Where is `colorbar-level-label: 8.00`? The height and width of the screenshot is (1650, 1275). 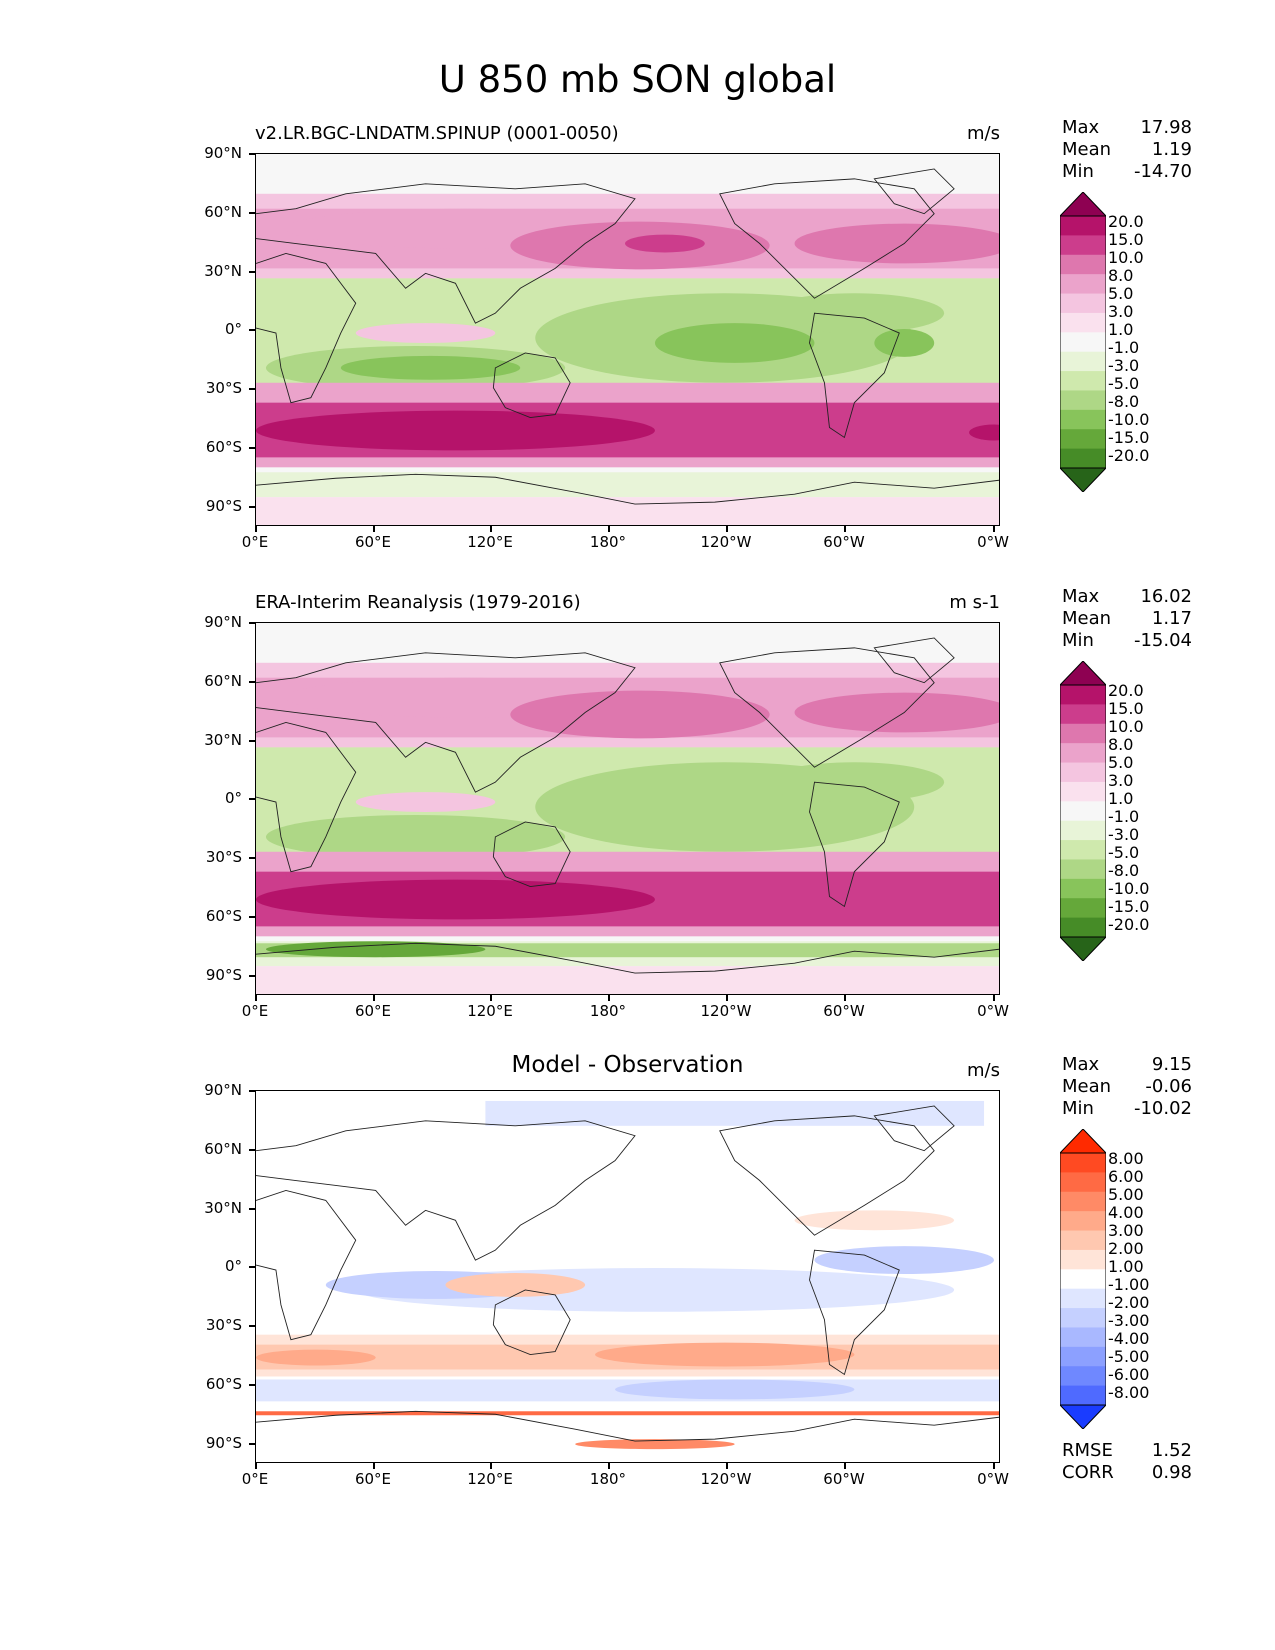 colorbar-level-label: 8.00 is located at coordinates (1126, 1158).